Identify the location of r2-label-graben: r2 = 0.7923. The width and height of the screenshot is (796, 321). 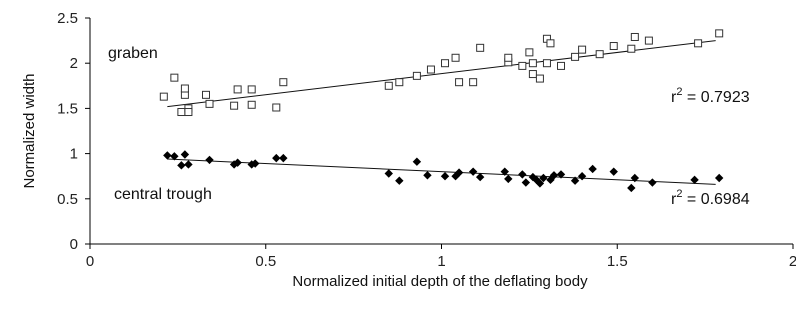
(710, 96).